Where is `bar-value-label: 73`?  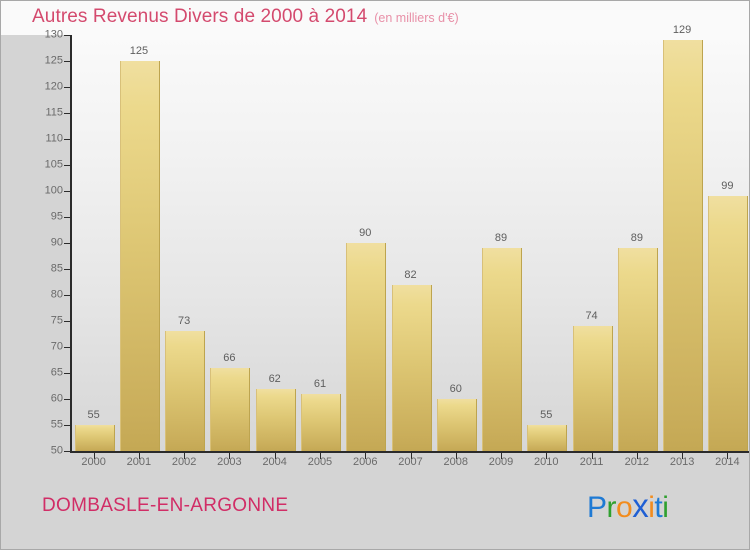 bar-value-label: 73 is located at coordinates (184, 321).